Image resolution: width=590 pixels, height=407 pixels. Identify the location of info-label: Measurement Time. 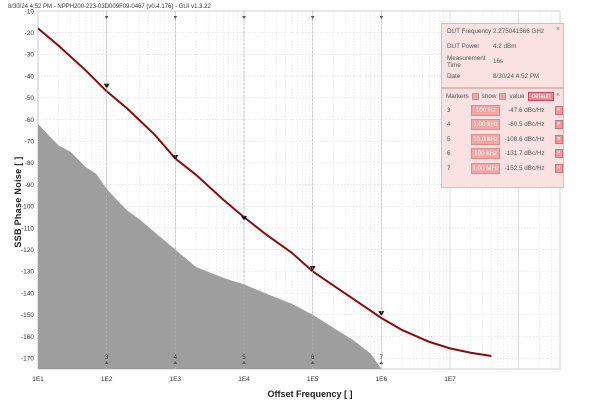
(466, 61).